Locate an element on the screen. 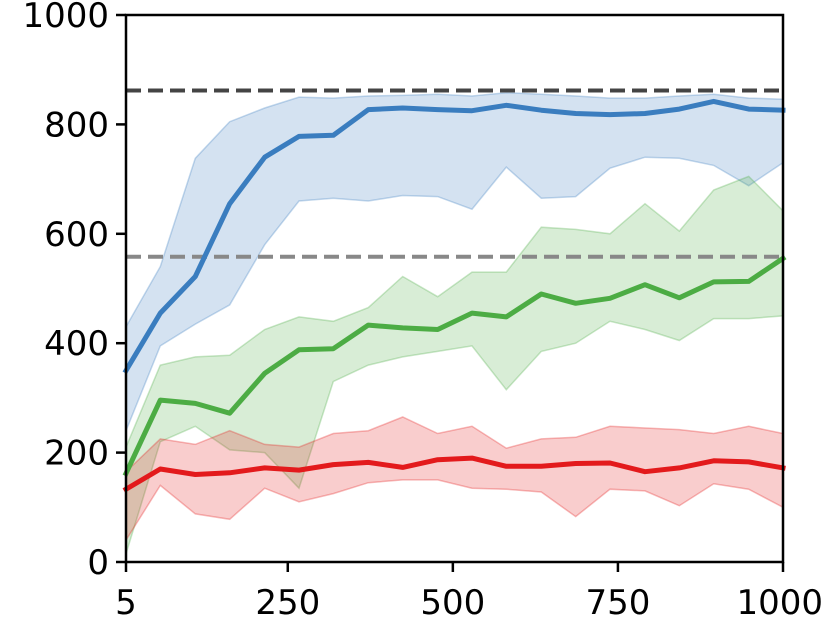  y-tick-label: 600 is located at coordinates (76, 235).